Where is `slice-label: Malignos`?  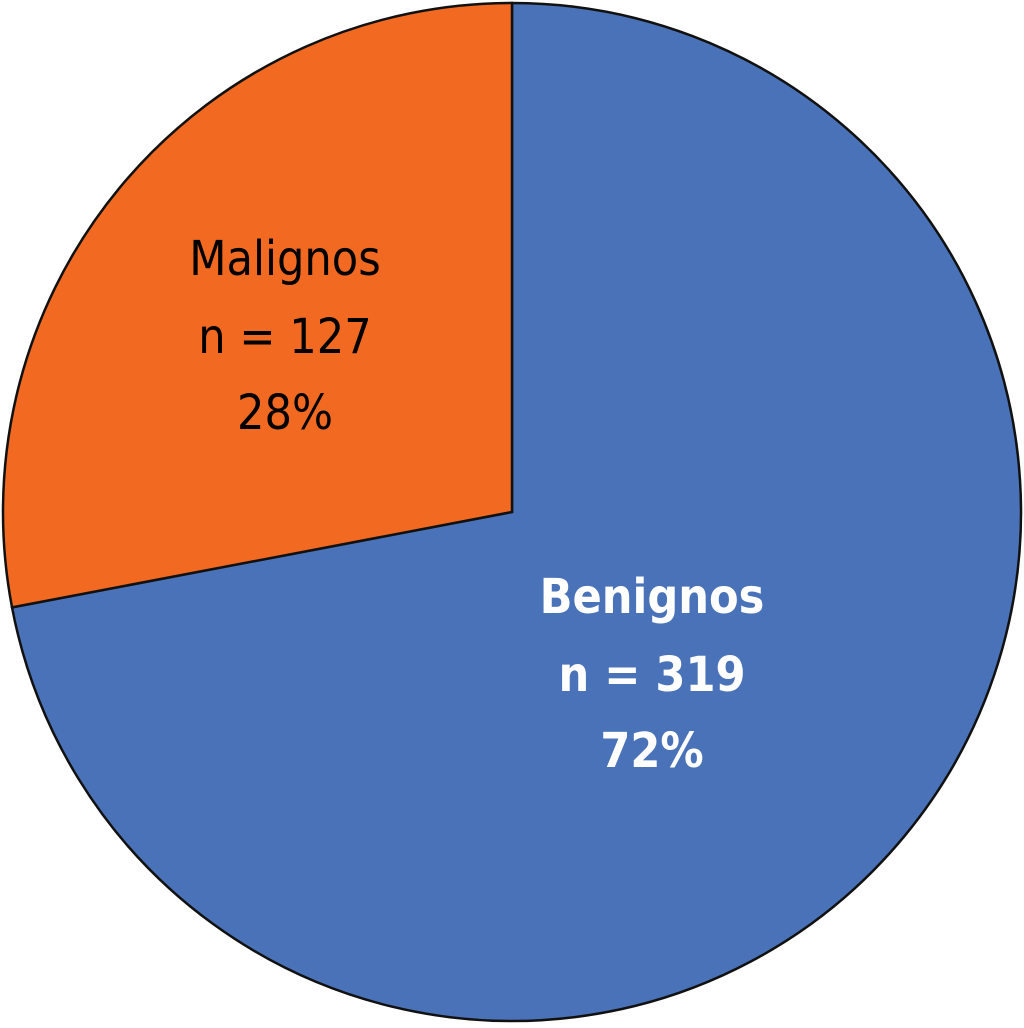
slice-label: Malignos is located at coordinates (284, 259).